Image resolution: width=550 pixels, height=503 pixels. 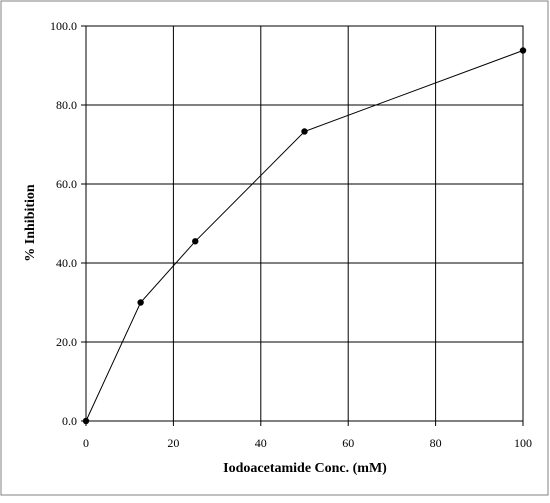 What do you see at coordinates (63, 26) in the screenshot?
I see `y-tick-label: 100.0` at bounding box center [63, 26].